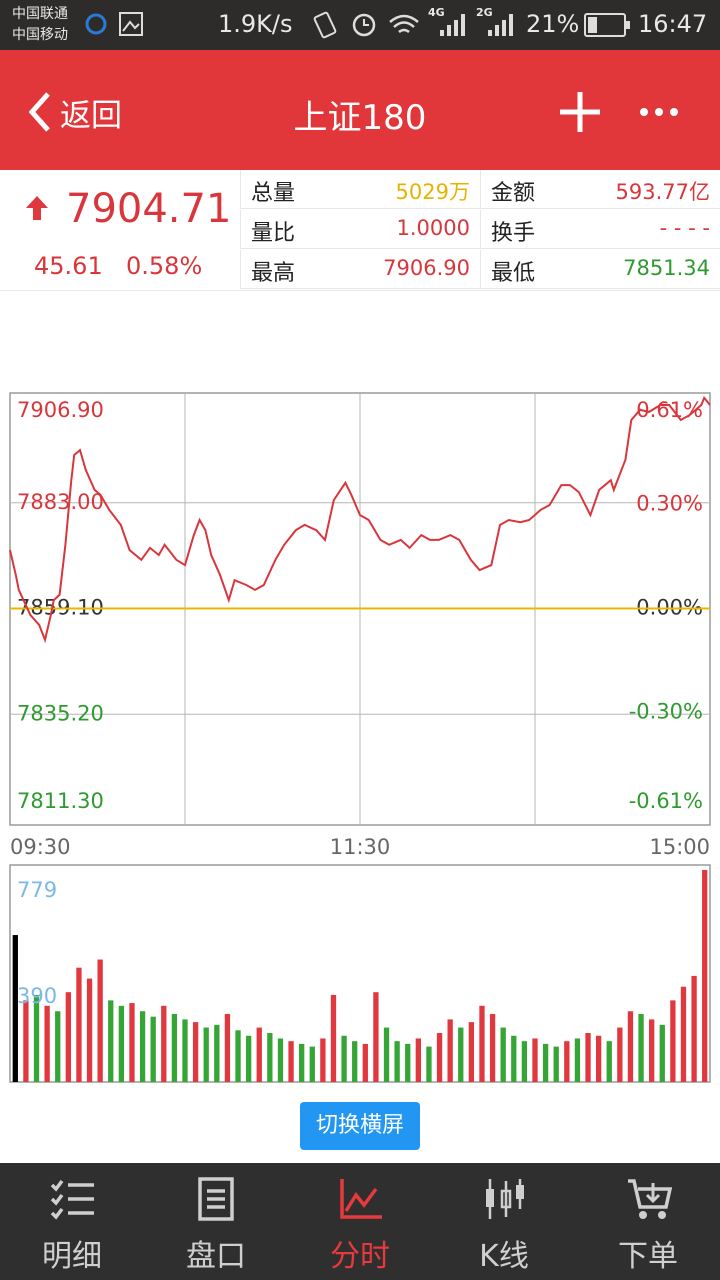 This screenshot has height=1280, width=720. I want to click on back-button: 返回, so click(91, 116).